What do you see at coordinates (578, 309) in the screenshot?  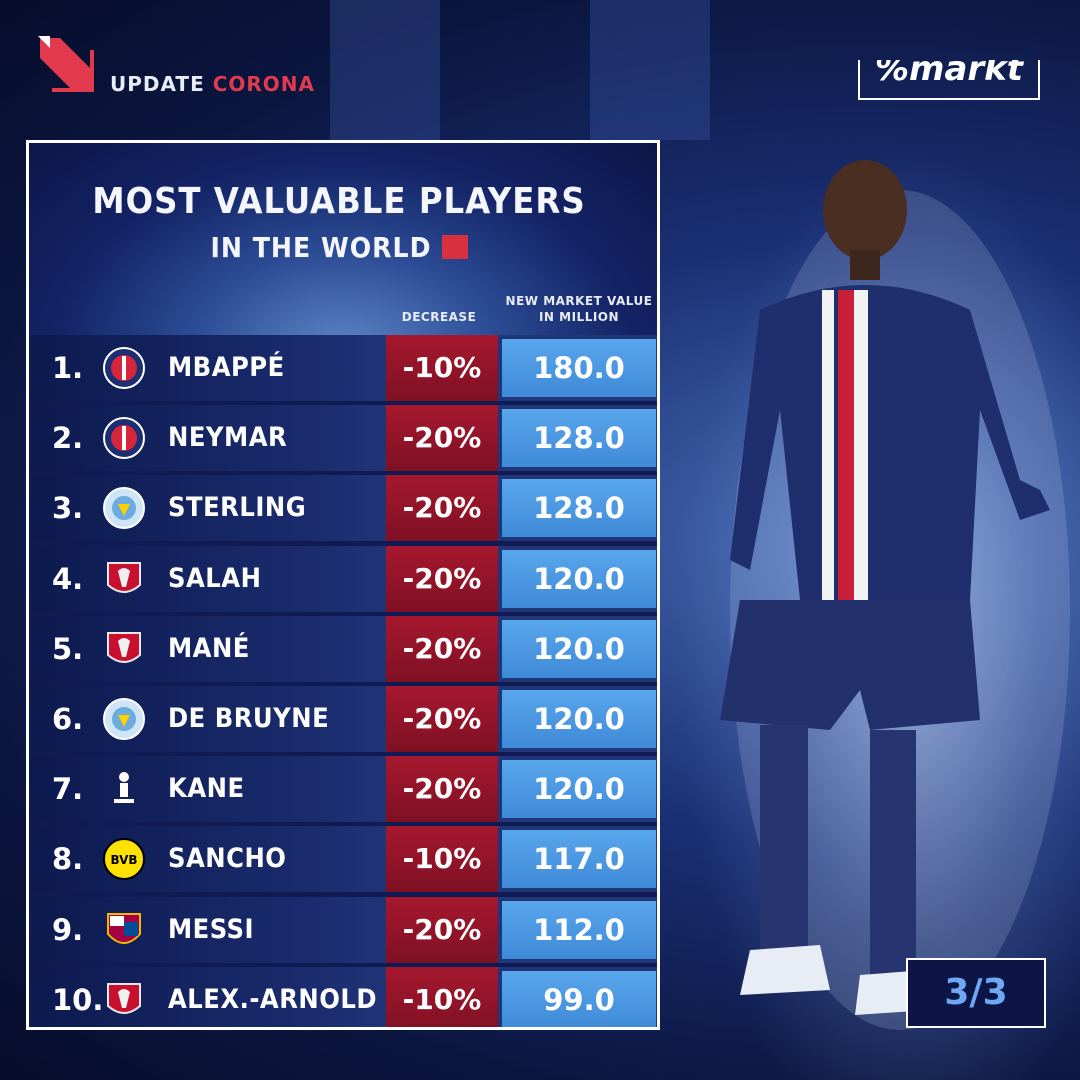 I see `column-header-value: NEW MARKET VALUE IN MILLION` at bounding box center [578, 309].